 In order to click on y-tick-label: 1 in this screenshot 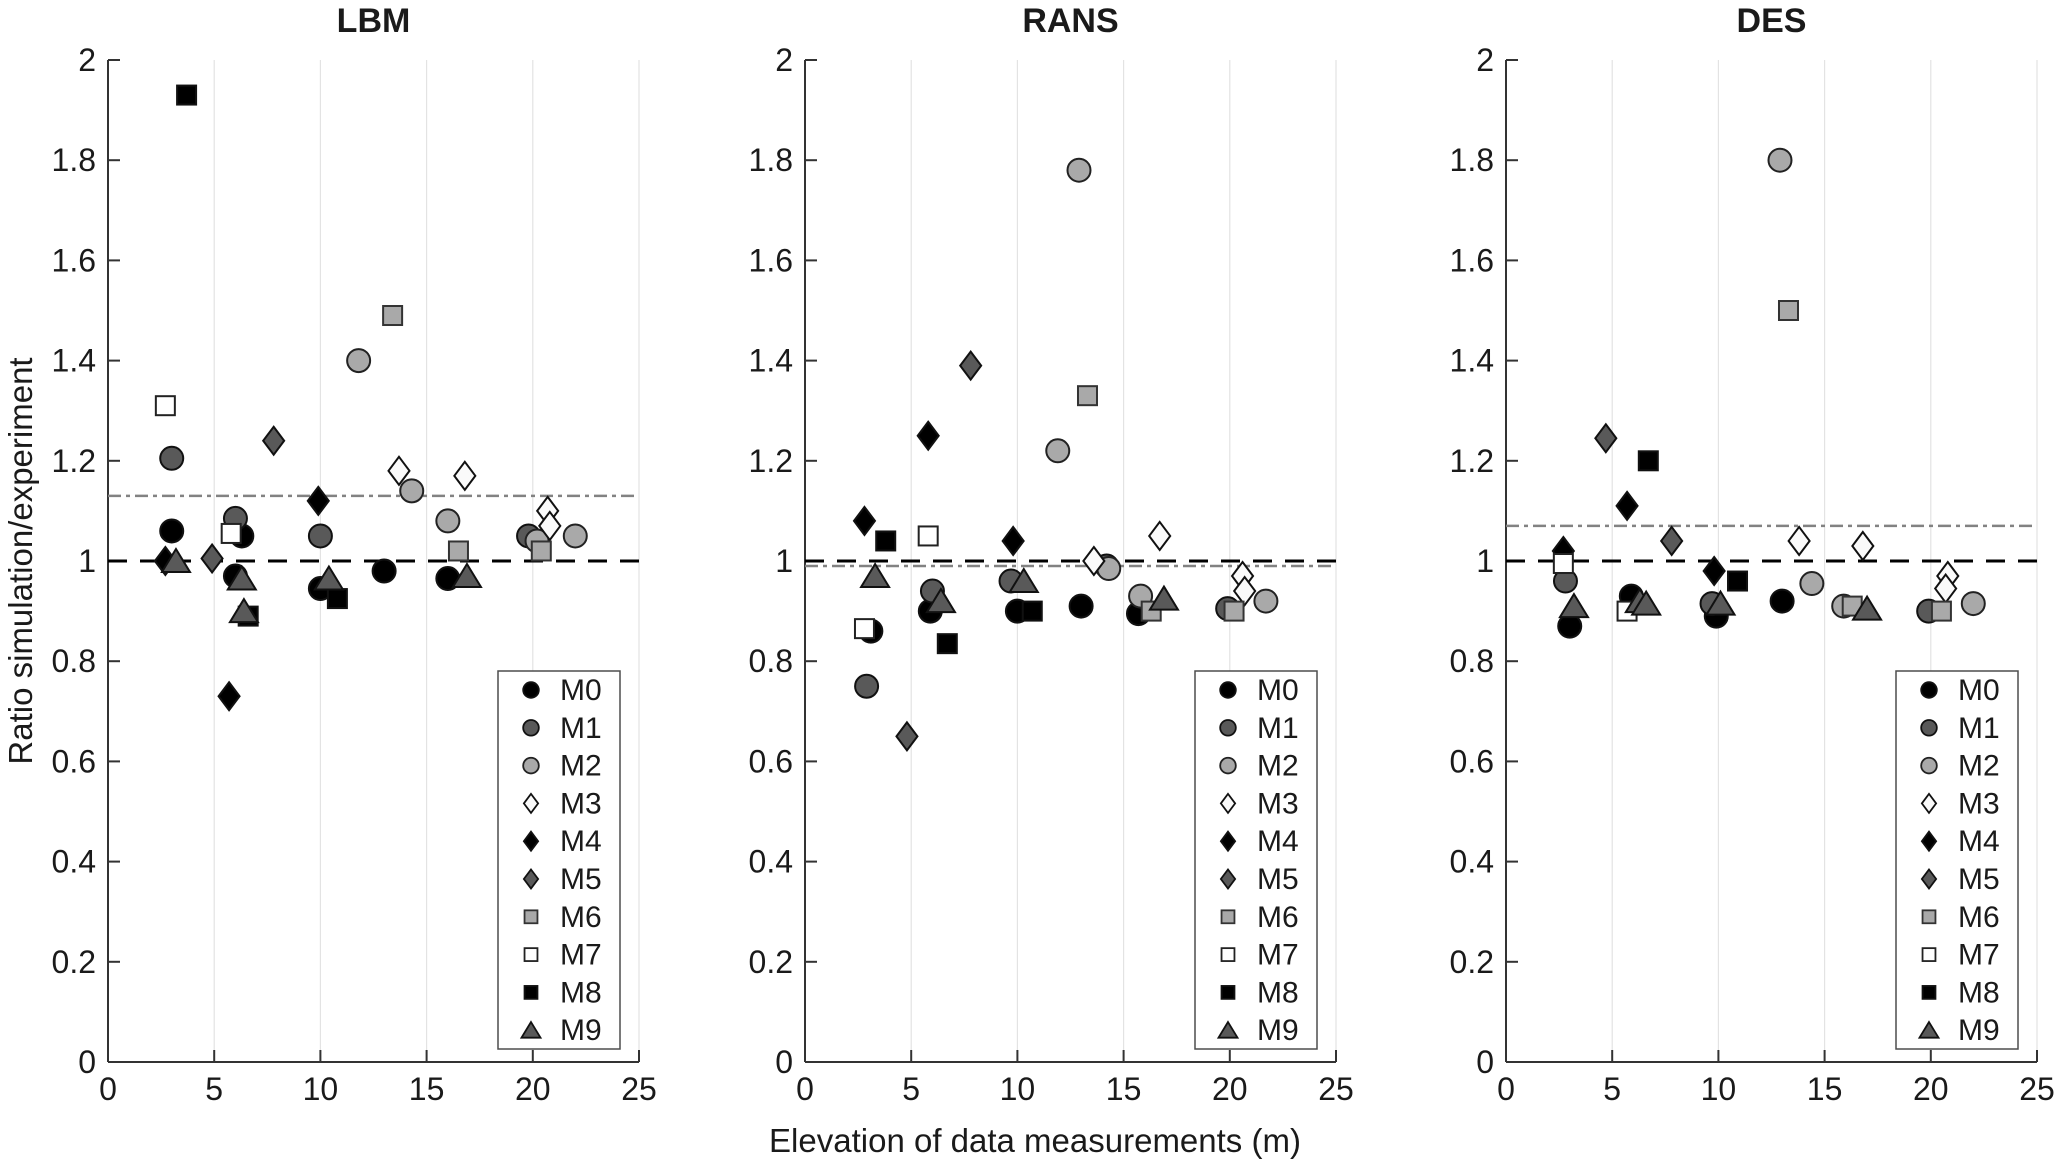, I will do `click(87, 561)`.